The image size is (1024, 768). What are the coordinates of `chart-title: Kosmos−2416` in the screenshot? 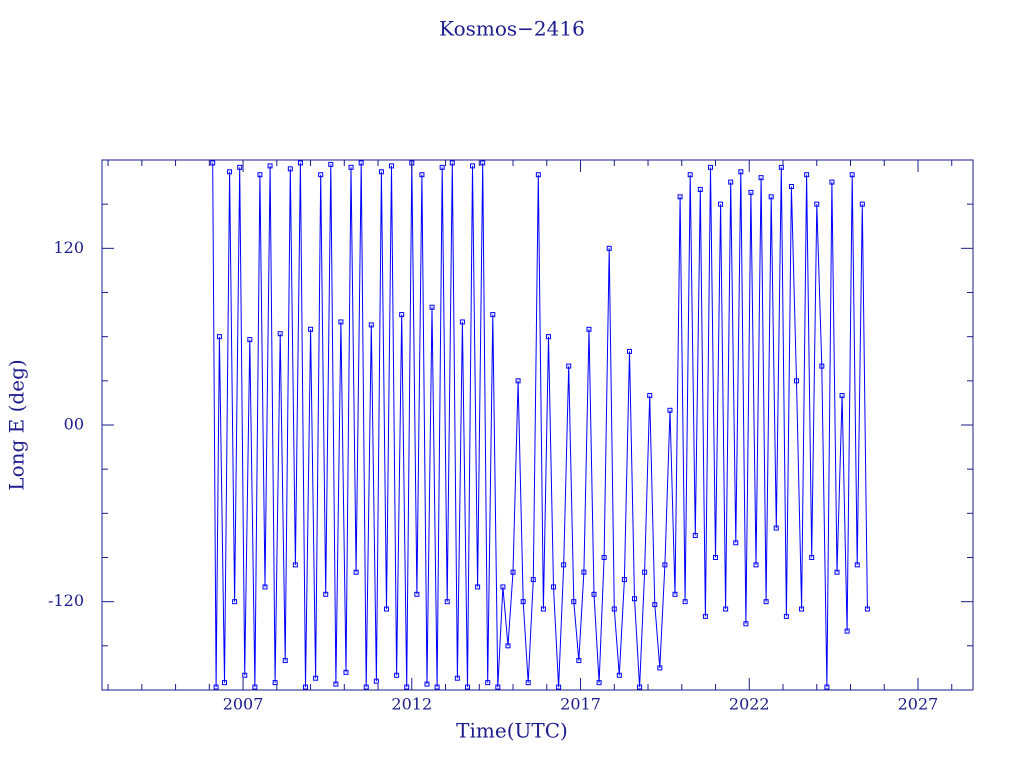 It's located at (512, 29).